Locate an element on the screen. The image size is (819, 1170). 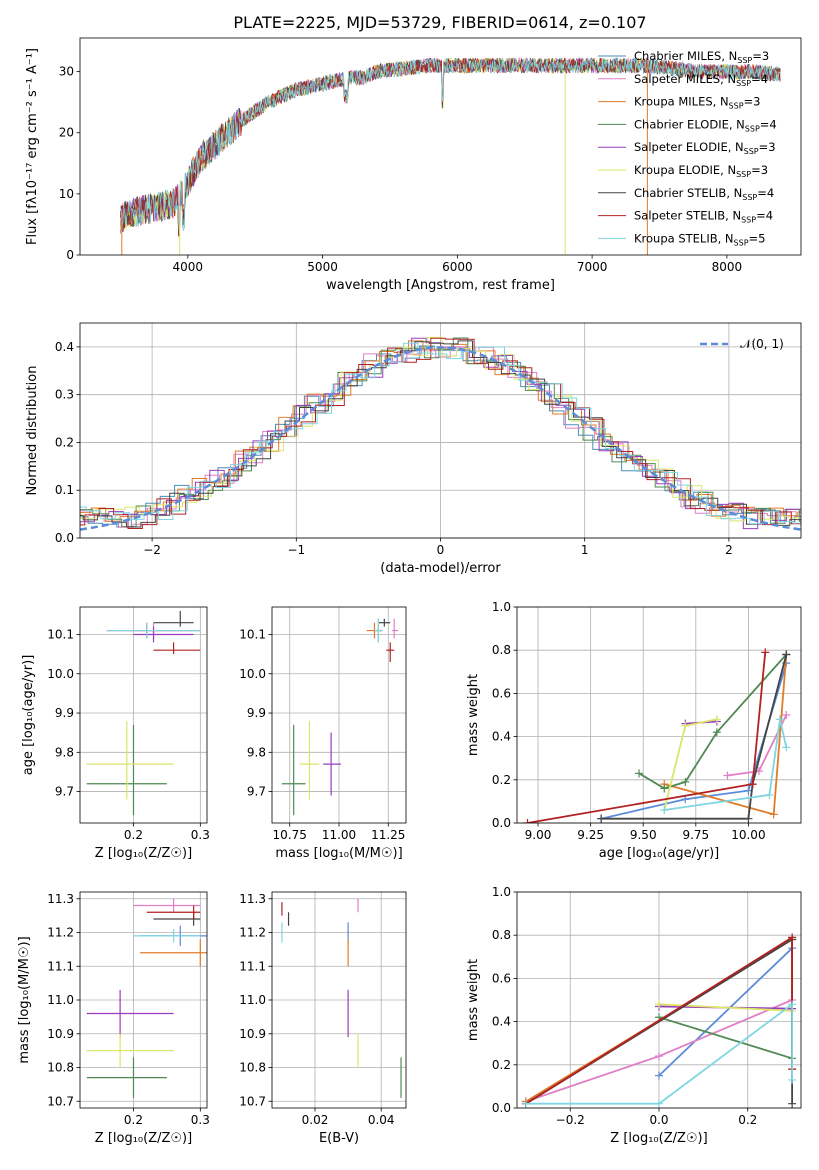
x-tick-label: 11.00 is located at coordinates (339, 835).